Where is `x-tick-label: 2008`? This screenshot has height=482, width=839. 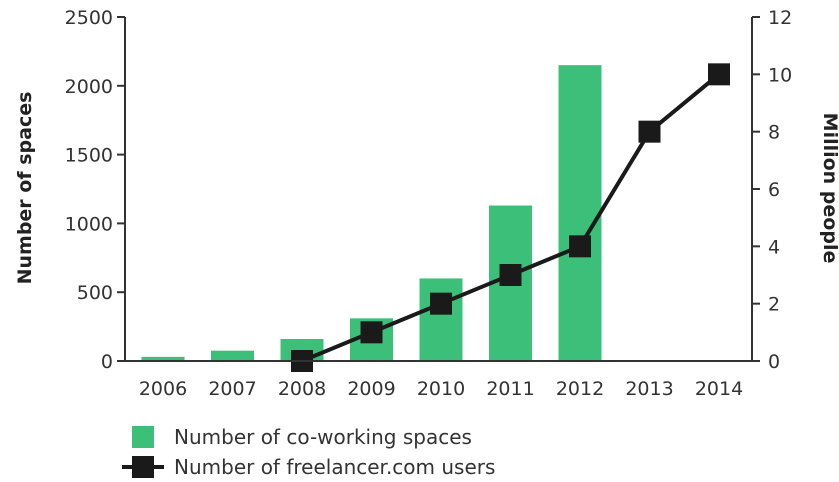 x-tick-label: 2008 is located at coordinates (302, 389).